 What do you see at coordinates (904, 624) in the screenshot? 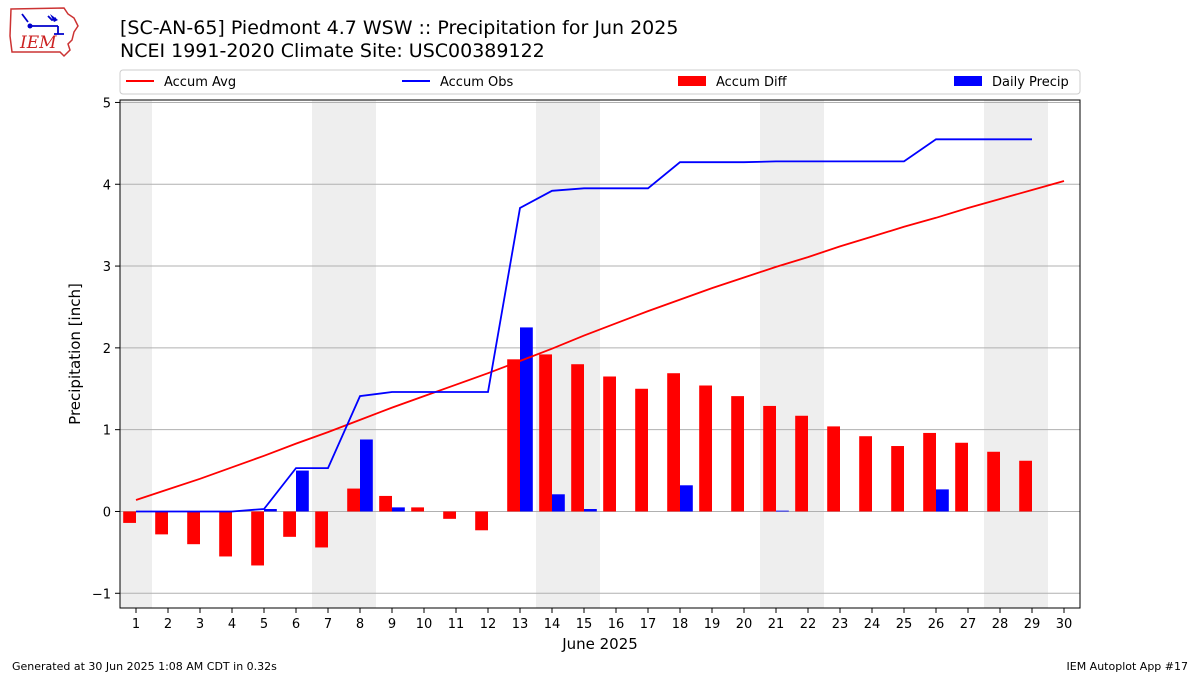
I see `x-tick-label: 25` at bounding box center [904, 624].